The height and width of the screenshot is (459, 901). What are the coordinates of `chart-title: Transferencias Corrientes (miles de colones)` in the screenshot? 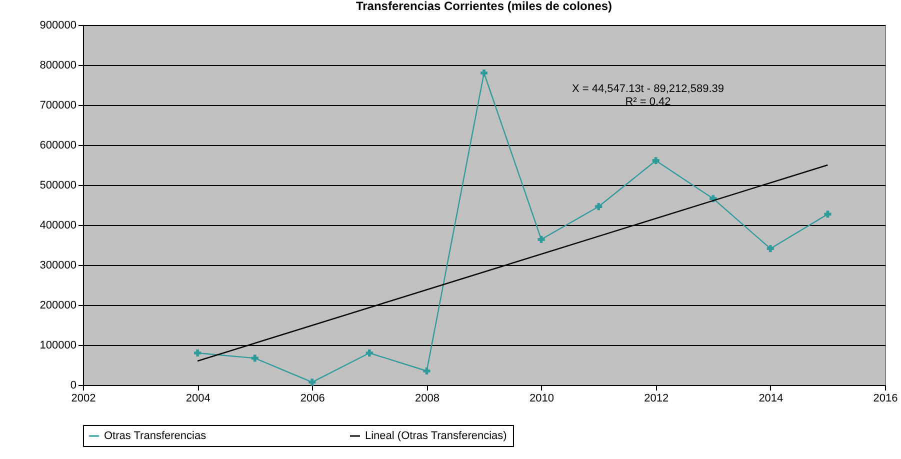 It's located at (484, 6).